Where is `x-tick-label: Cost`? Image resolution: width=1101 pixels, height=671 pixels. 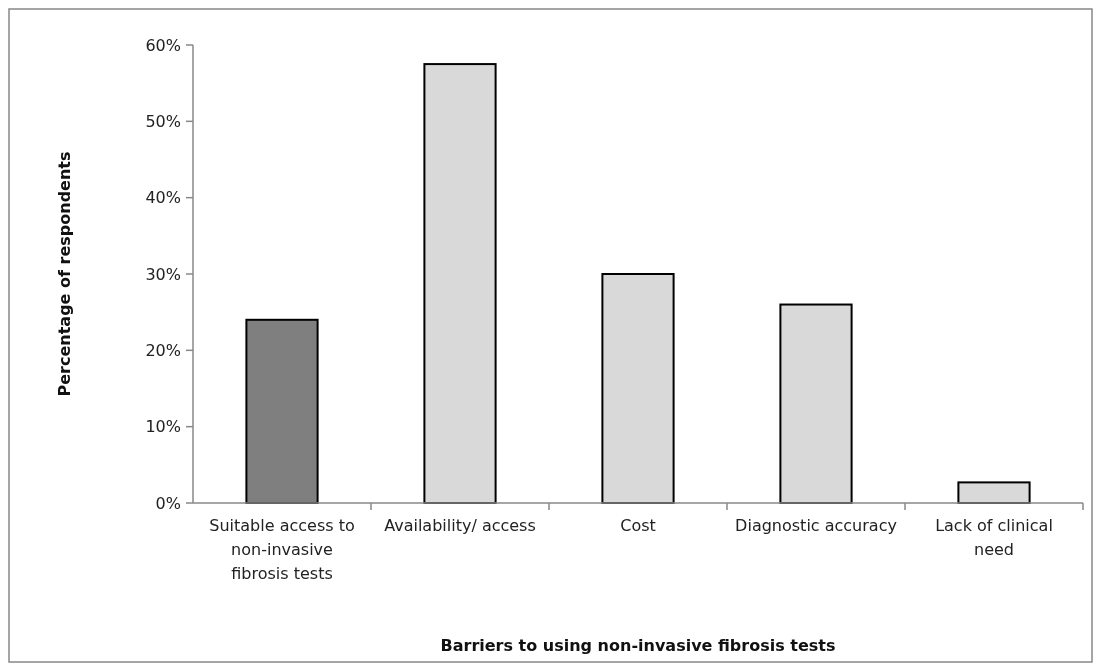
x-tick-label: Cost is located at coordinates (638, 525).